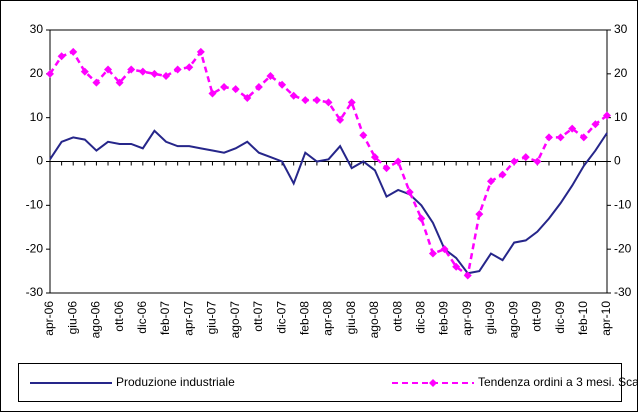 The image size is (638, 412). What do you see at coordinates (513, 320) in the screenshot?
I see `x-tick-label: ago-09` at bounding box center [513, 320].